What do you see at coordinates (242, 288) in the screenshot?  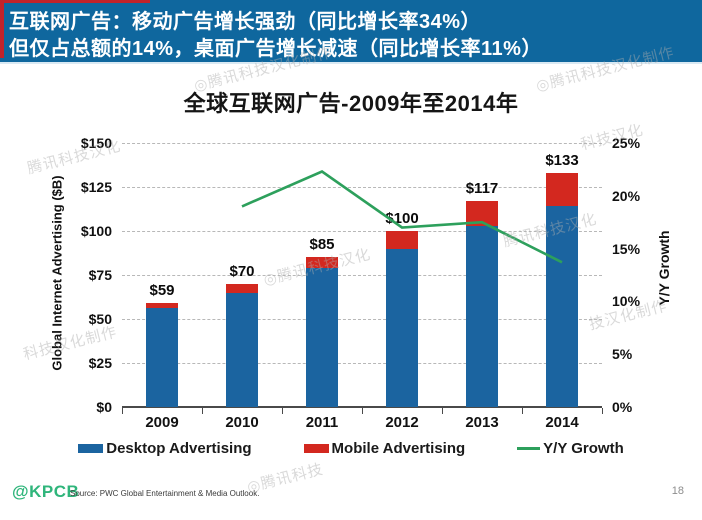 I see `mobile-bar-2010` at bounding box center [242, 288].